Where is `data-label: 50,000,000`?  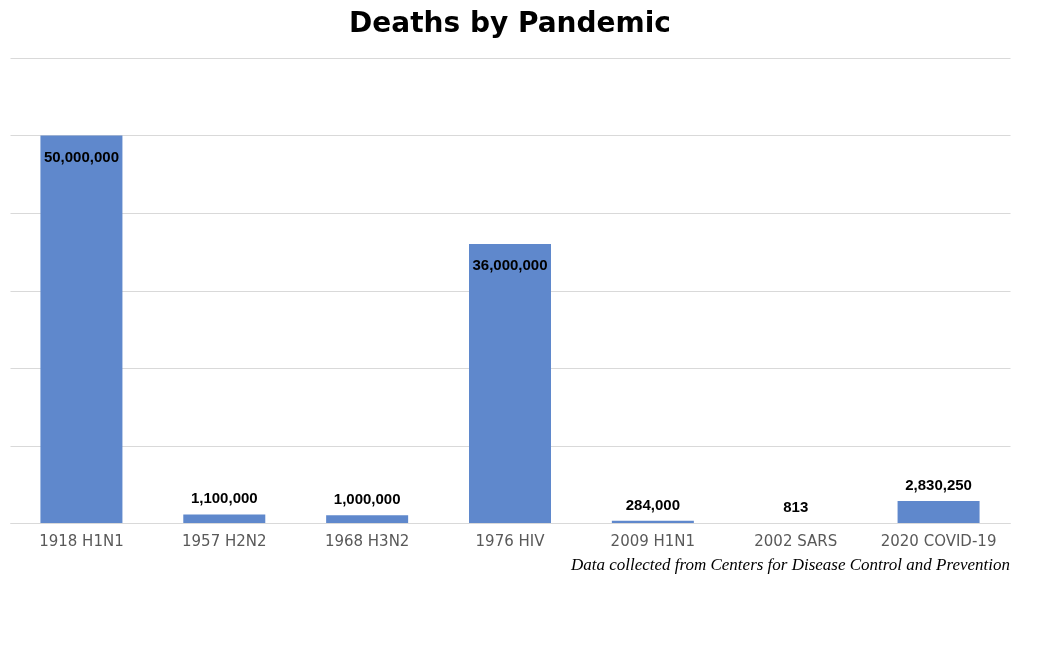 data-label: 50,000,000 is located at coordinates (81, 156).